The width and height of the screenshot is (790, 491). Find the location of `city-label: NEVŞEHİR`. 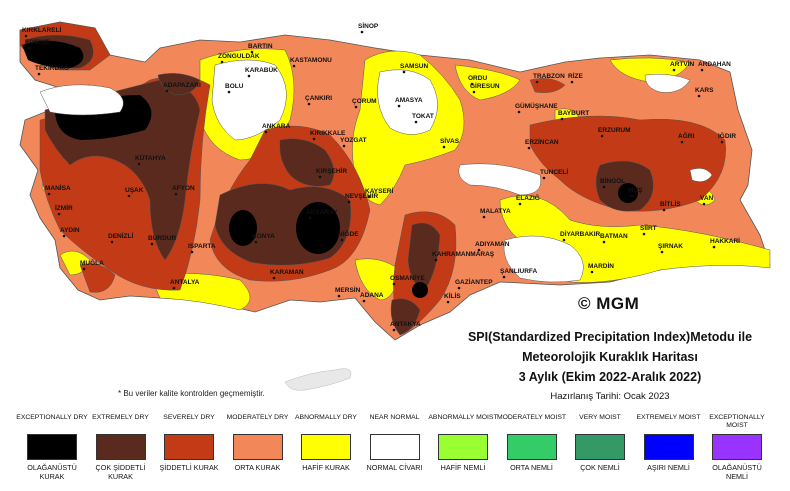

city-label: NEVŞEHİR is located at coordinates (362, 196).